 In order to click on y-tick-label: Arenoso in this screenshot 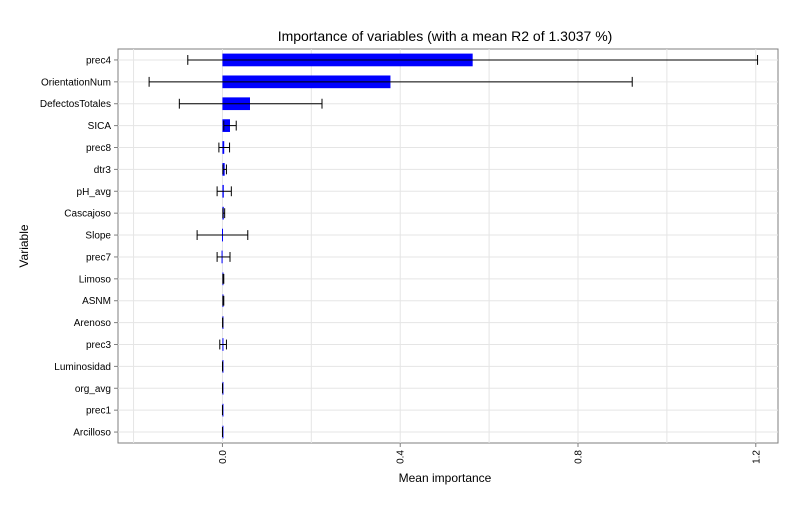, I will do `click(93, 323)`.